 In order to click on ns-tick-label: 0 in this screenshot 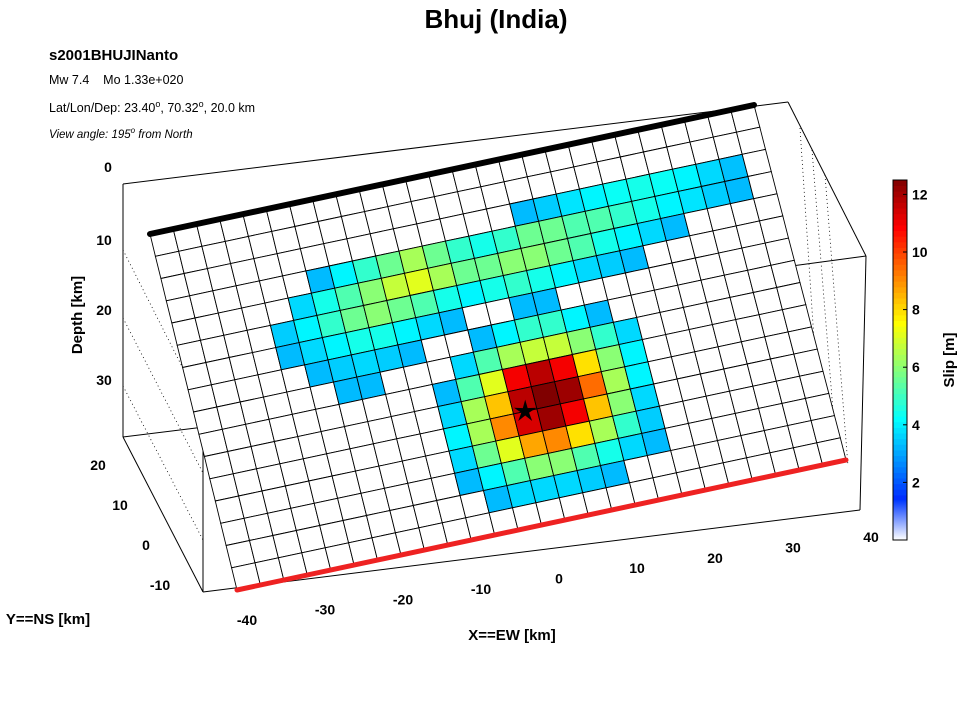, I will do `click(146, 545)`.